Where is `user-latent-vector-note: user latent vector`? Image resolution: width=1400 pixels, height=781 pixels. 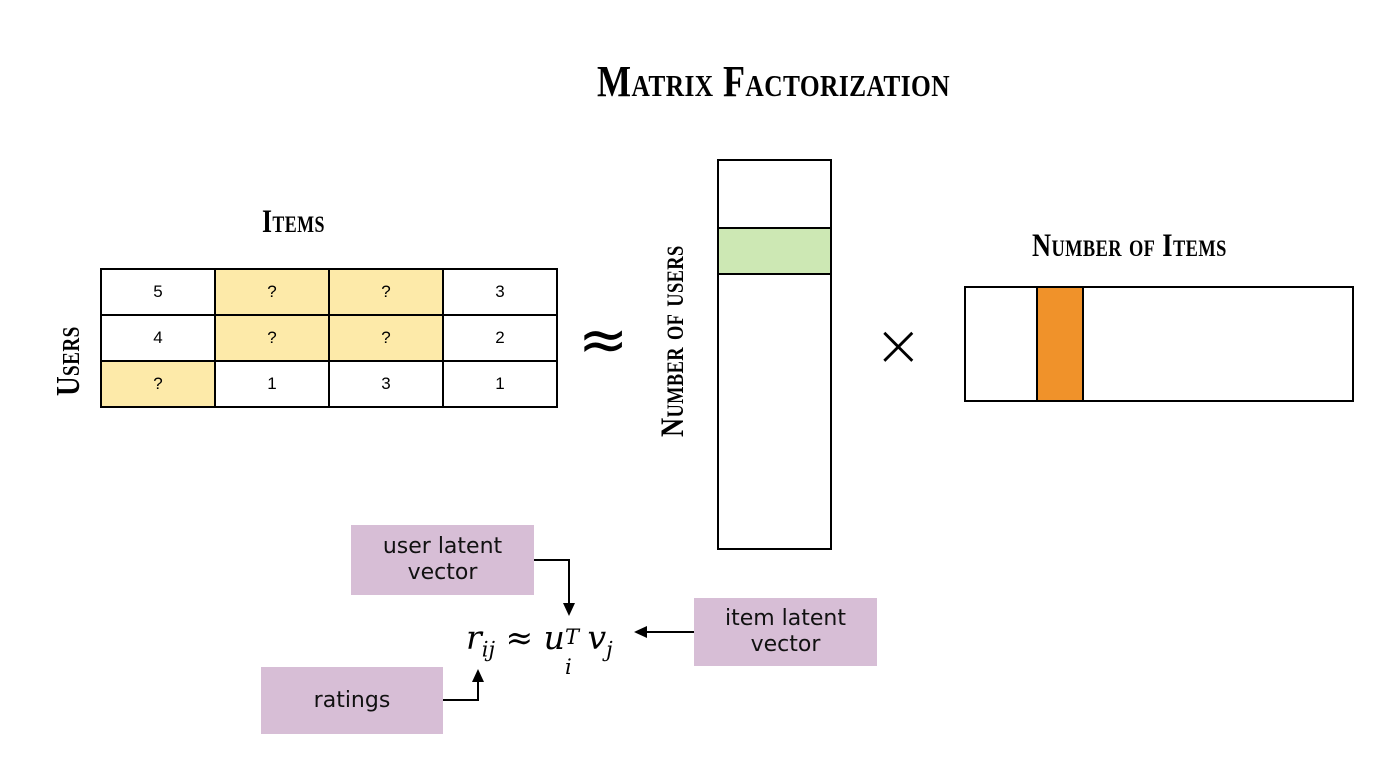 user-latent-vector-note: user latent vector is located at coordinates (442, 560).